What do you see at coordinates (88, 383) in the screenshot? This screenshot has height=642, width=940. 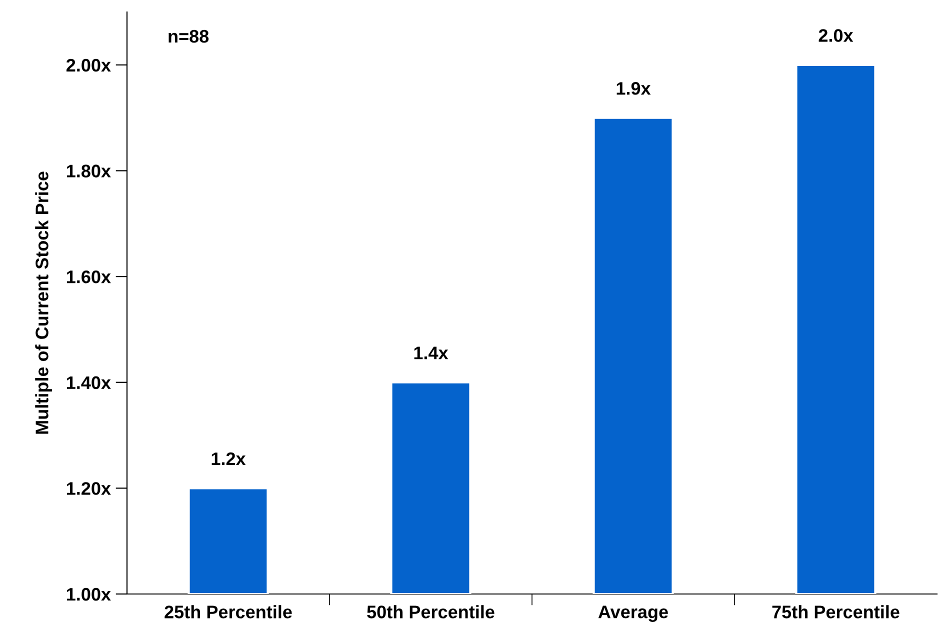 I see `y-tick-label: 1.40x` at bounding box center [88, 383].